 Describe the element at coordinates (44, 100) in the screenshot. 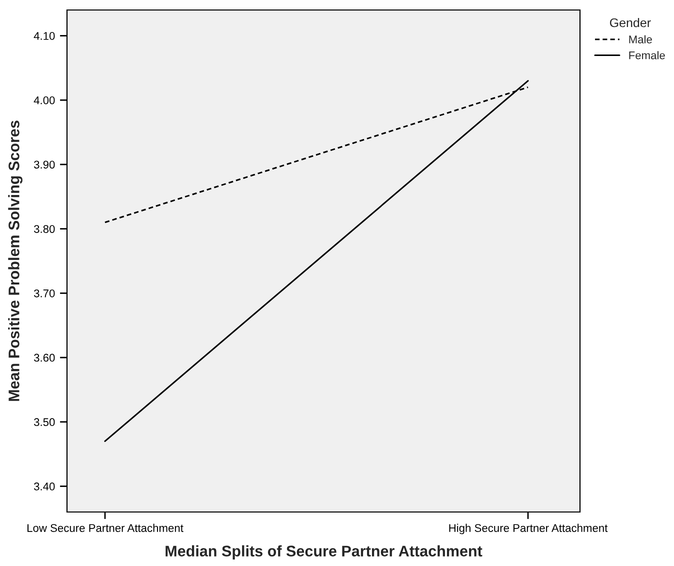

I see `y-tick-label: 4.00` at that location.